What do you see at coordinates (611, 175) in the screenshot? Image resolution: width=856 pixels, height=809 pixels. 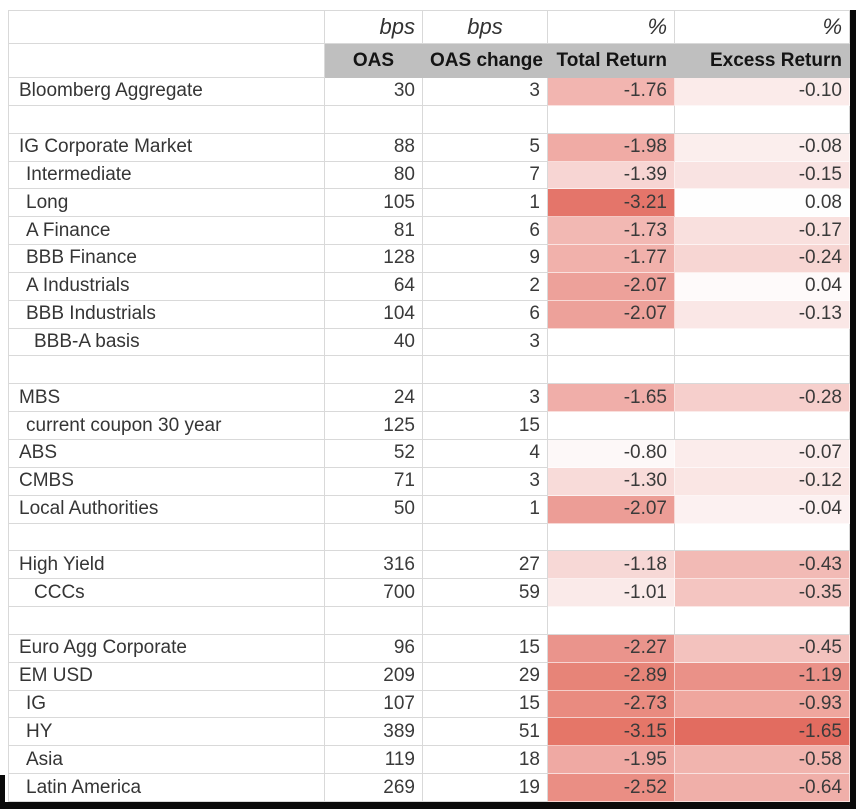 I see `total-return-cell: -1.39` at bounding box center [611, 175].